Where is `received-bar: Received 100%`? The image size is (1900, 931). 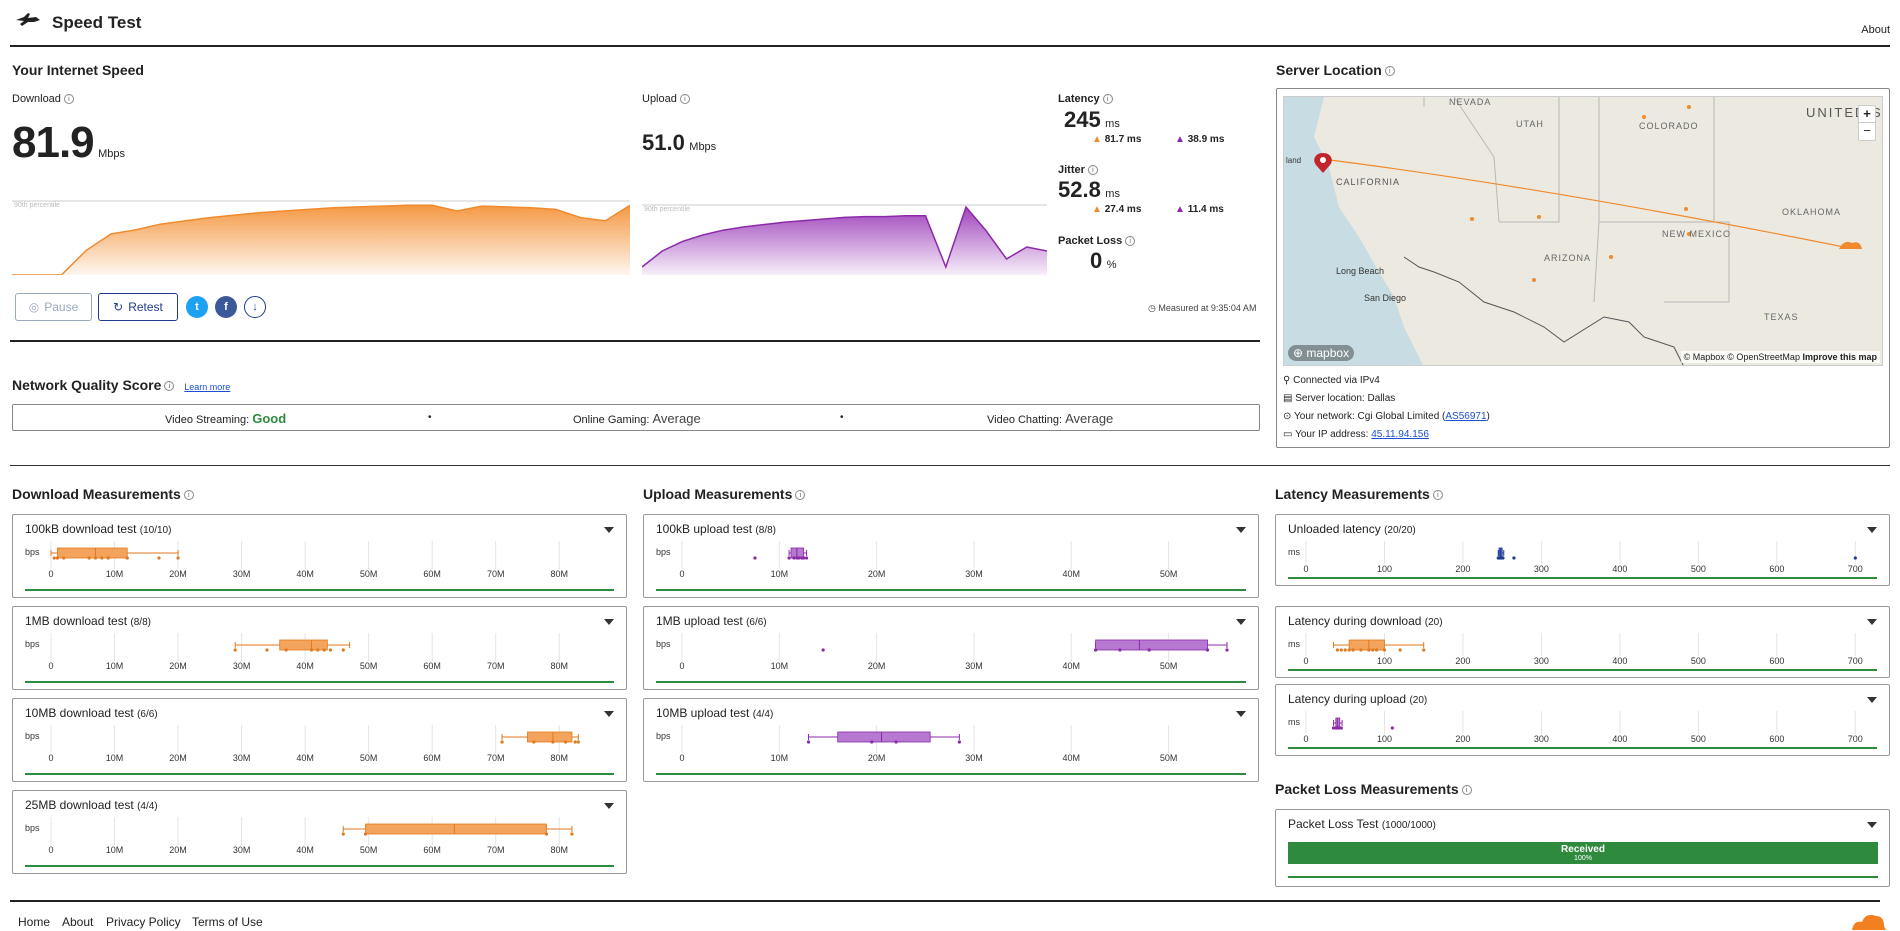 received-bar: Received 100% is located at coordinates (1583, 853).